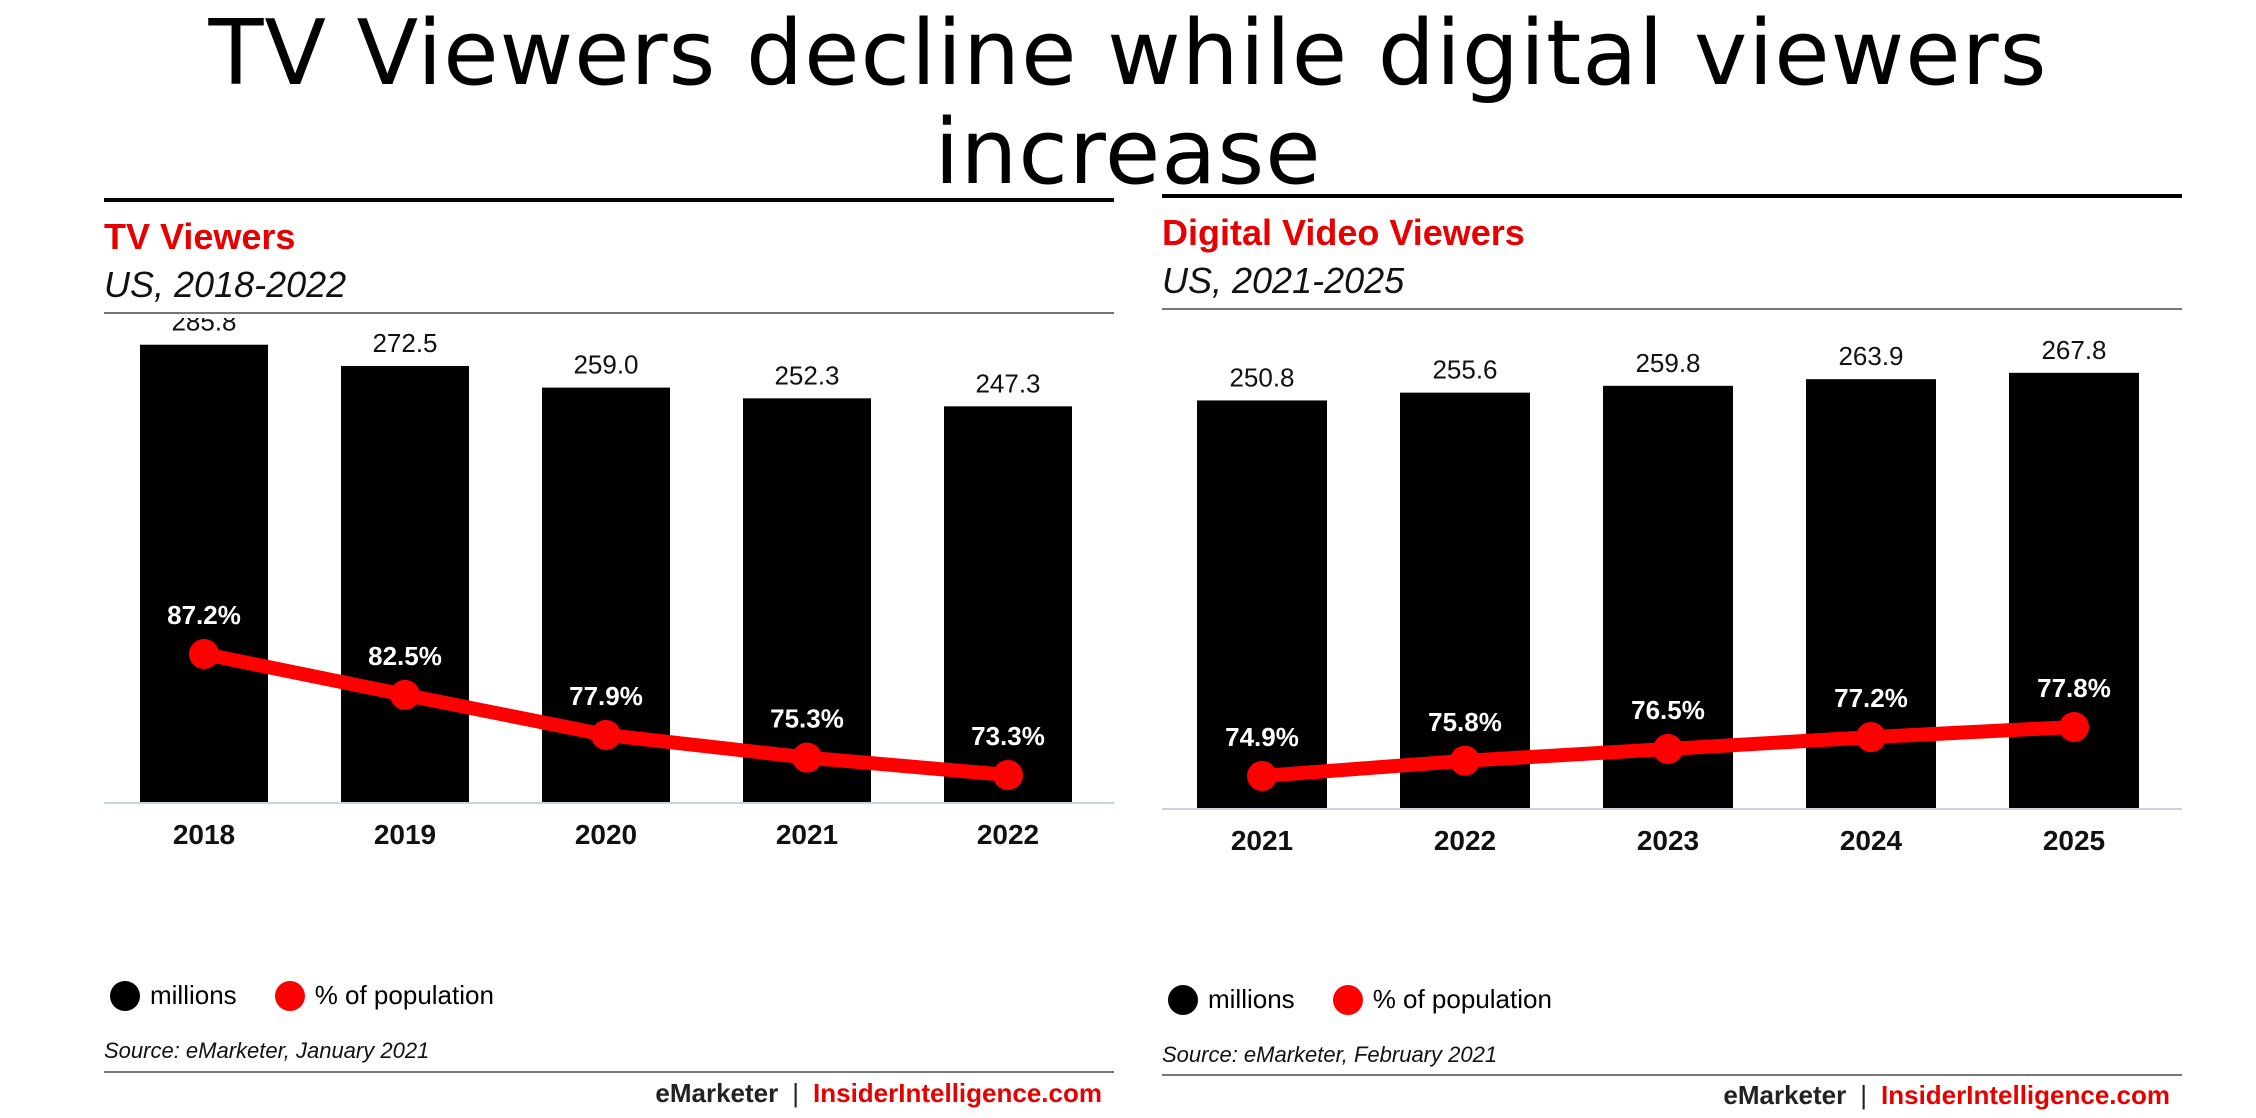 The width and height of the screenshot is (2256, 1118). Describe the element at coordinates (1871, 698) in the screenshot. I see `line-value-label: 77.2%` at that location.